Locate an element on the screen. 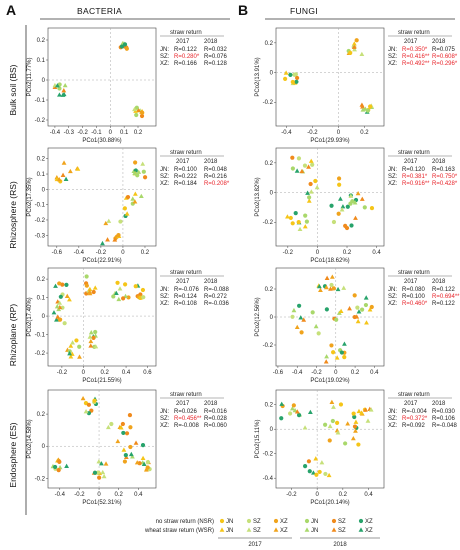 This screenshot has height=550, width=460. x-axis-label: PCo1(20.14%) is located at coordinates (329, 503).